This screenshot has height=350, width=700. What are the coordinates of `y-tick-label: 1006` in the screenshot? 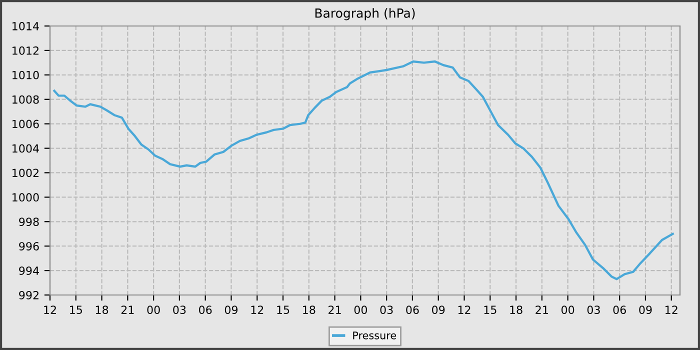 It's located at (25, 124).